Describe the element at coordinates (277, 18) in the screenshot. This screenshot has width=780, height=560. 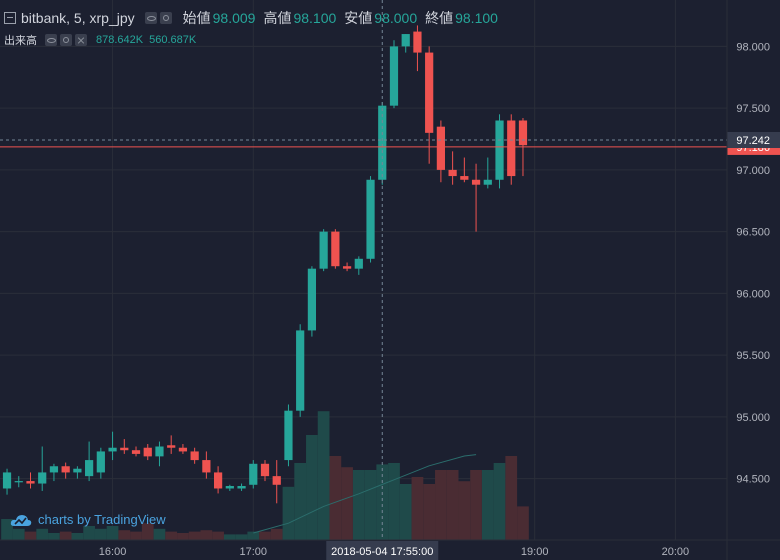
I see `high-label: 高値` at that location.